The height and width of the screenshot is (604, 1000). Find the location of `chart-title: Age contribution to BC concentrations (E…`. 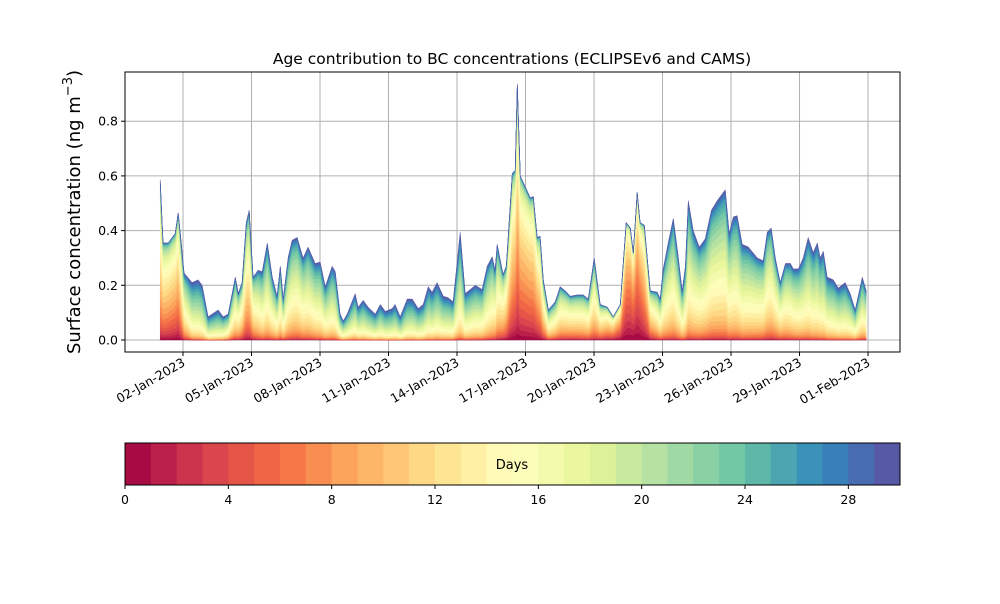

chart-title: Age contribution to BC concentrations (E… is located at coordinates (512, 59).